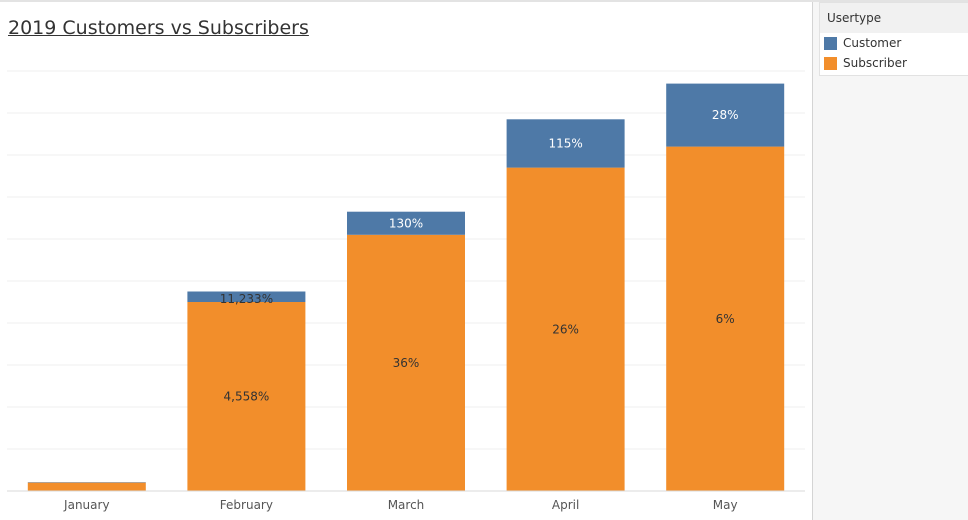  I want to click on bar-subscriber-march, so click(406, 363).